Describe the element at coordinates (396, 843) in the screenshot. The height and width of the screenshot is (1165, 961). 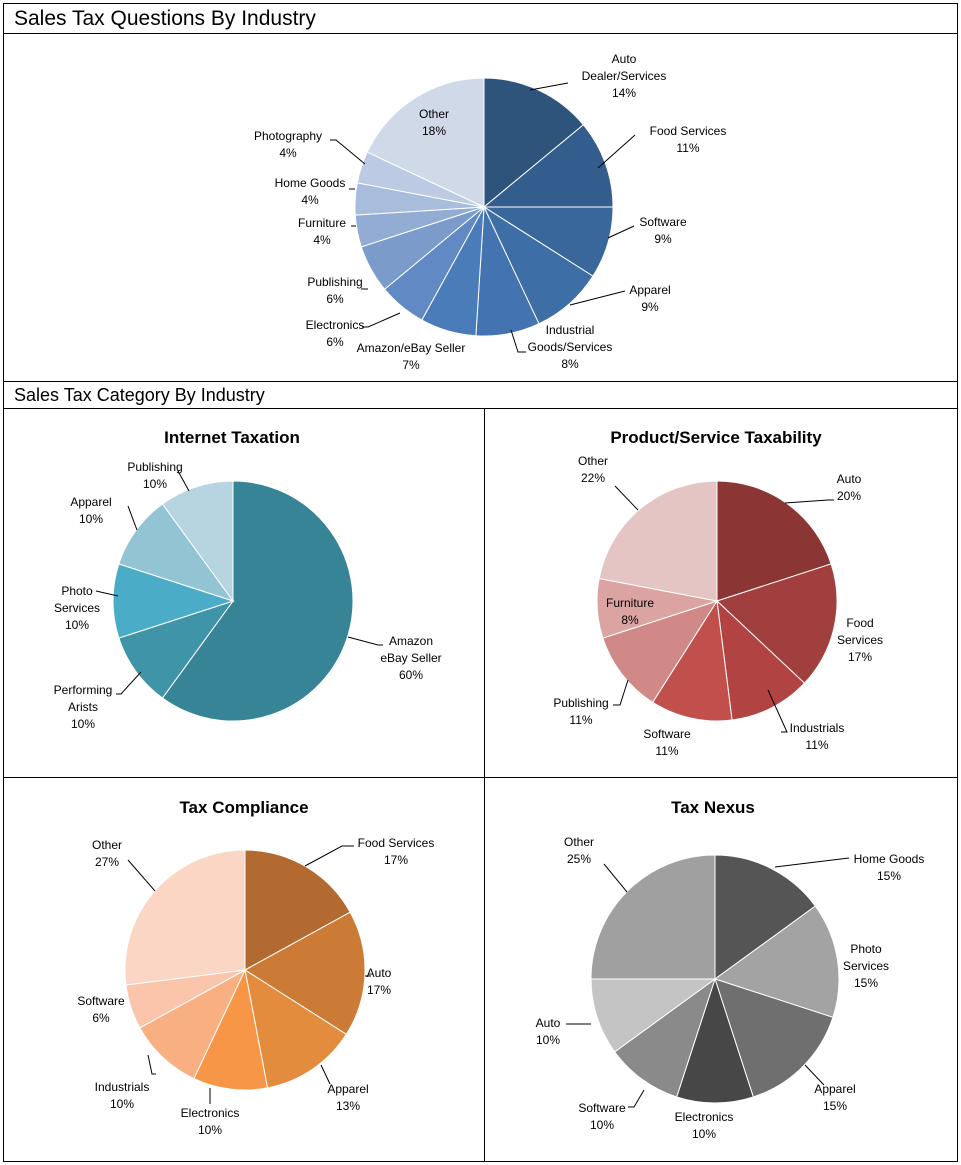
I see `slice-name: Food Services` at that location.